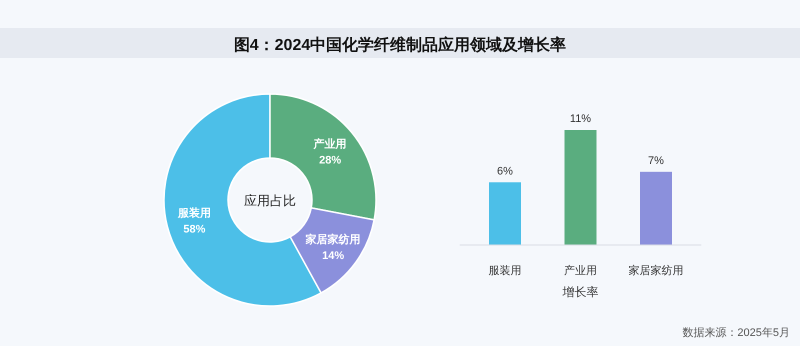 The image size is (800, 346). I want to click on data-label: 14%, so click(333, 256).